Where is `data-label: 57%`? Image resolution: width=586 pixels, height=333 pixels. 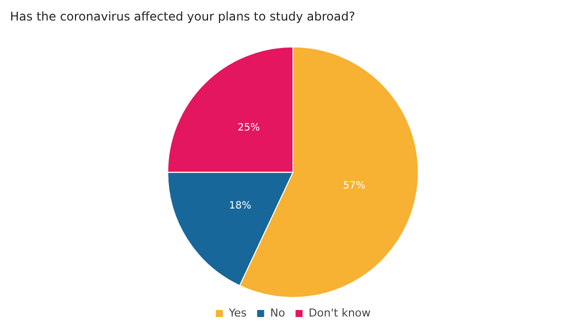
data-label: 57% is located at coordinates (354, 186).